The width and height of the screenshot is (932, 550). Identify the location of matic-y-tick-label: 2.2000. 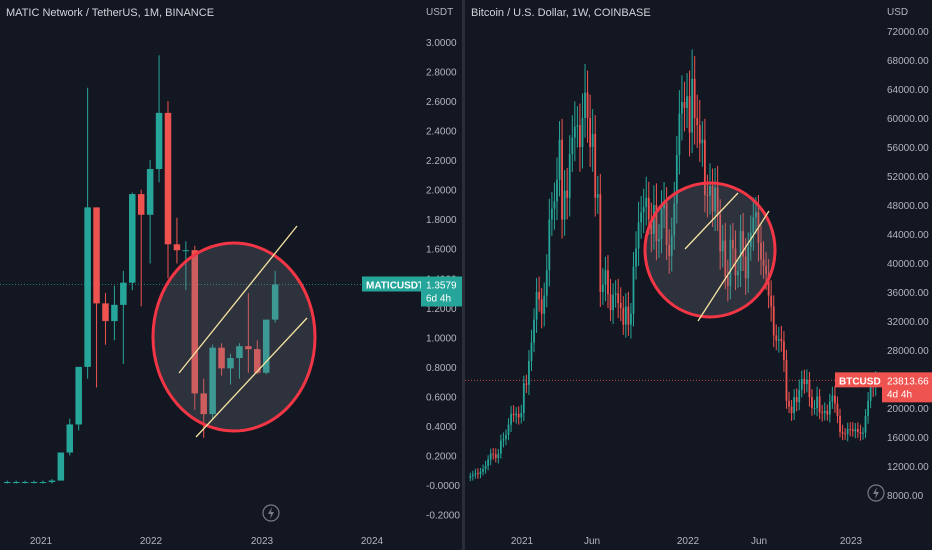
(441, 161).